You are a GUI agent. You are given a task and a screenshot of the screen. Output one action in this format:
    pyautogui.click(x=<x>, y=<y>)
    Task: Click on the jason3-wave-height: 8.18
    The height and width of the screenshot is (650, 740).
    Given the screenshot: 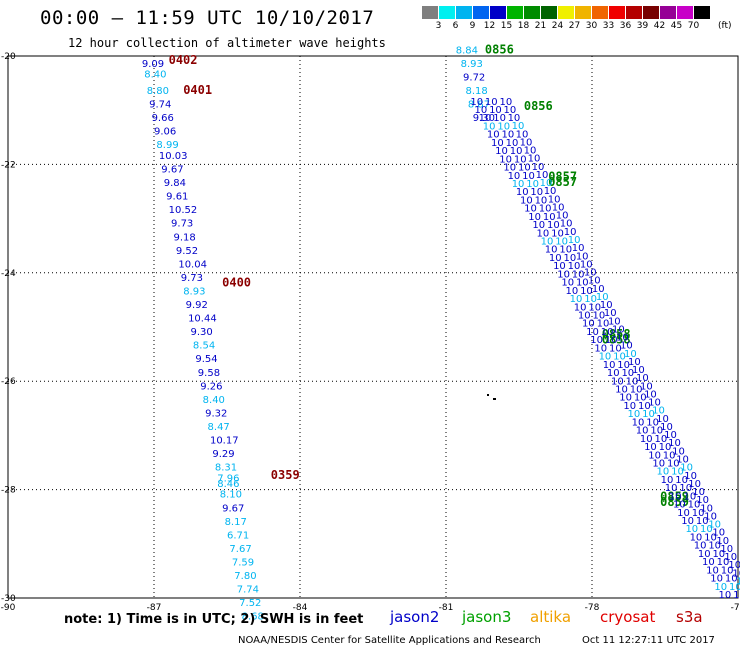 What is the action you would take?
    pyautogui.click(x=476, y=91)
    